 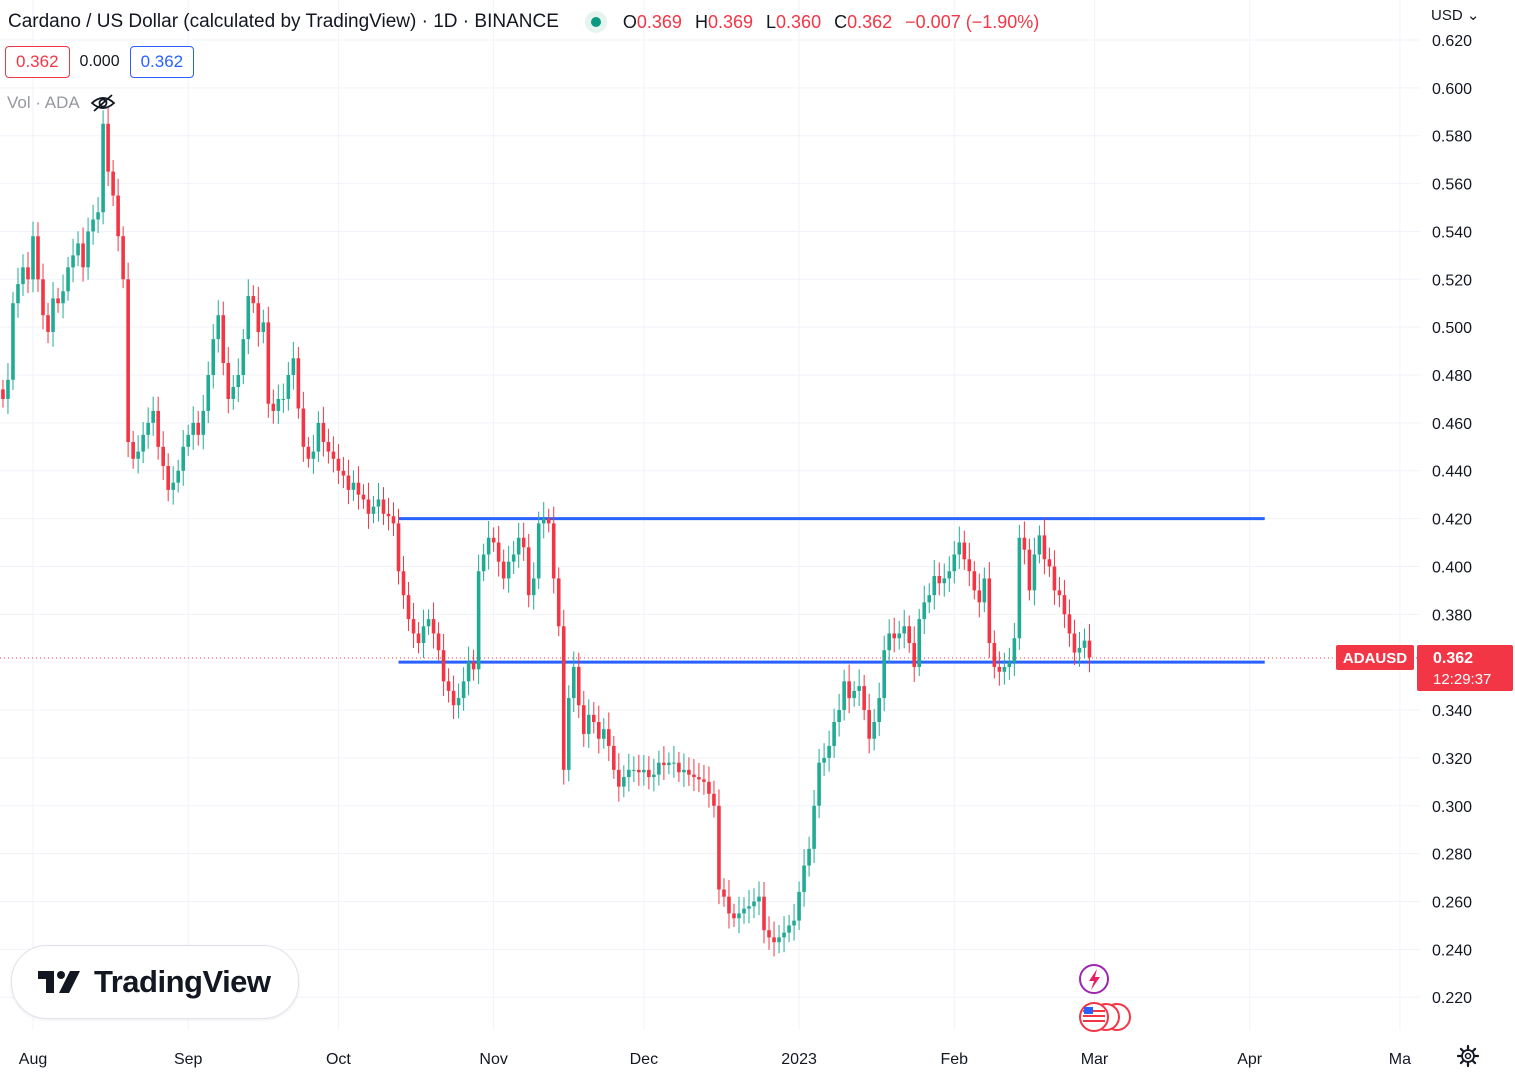 What do you see at coordinates (1375, 658) in the screenshot?
I see `symbol-label: ADAUSD` at bounding box center [1375, 658].